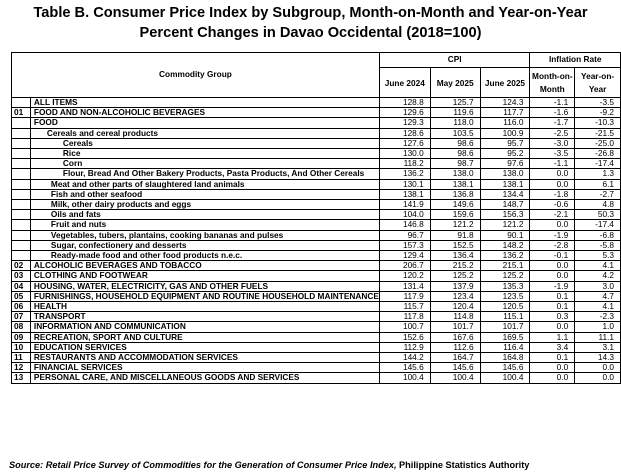  What do you see at coordinates (597, 256) in the screenshot?
I see `row-year-on-year: 5.3` at bounding box center [597, 256].